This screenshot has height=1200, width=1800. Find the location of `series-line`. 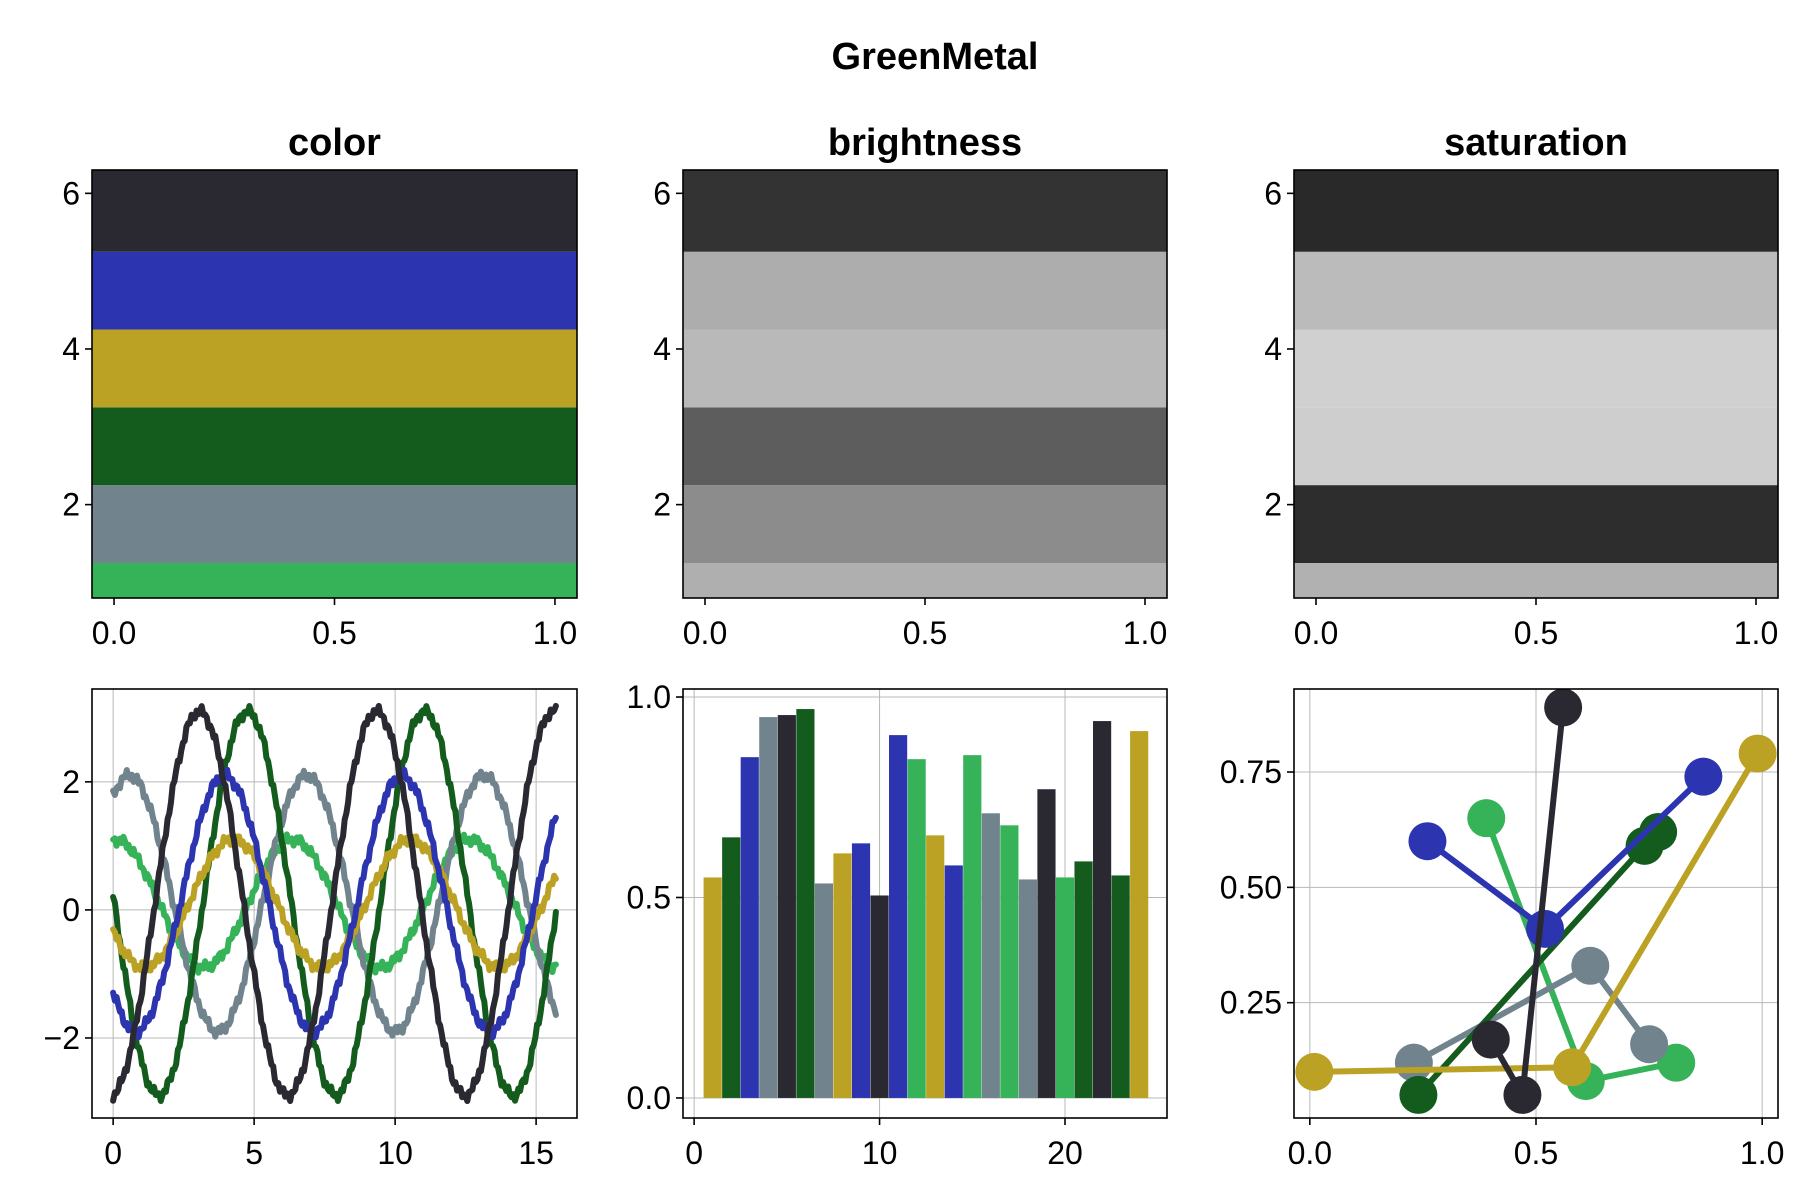

series-line is located at coordinates (334, 903).